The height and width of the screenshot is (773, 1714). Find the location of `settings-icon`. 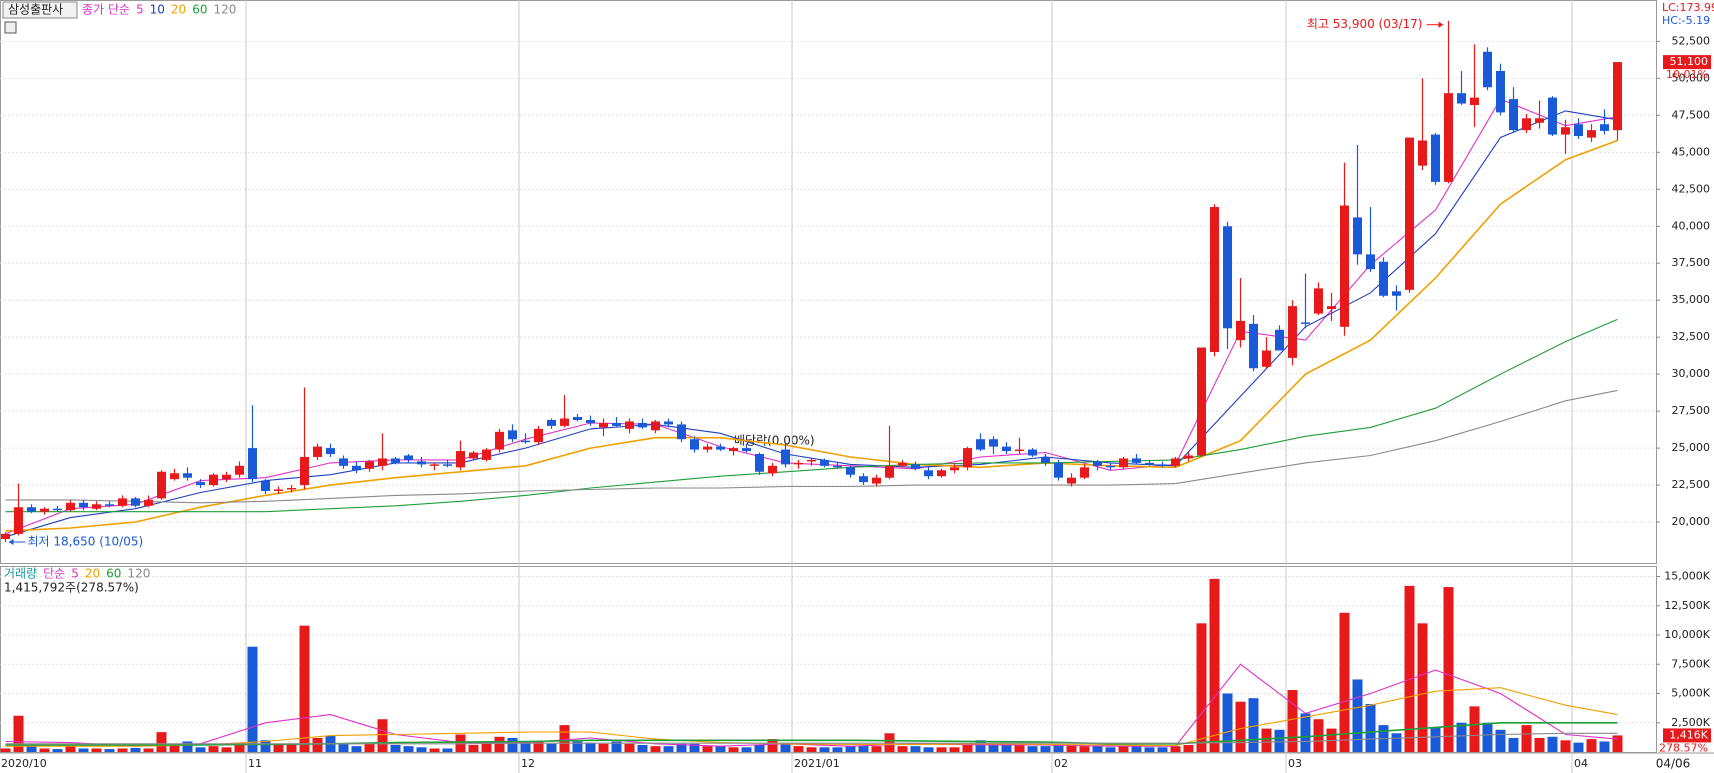

settings-icon is located at coordinates (10, 27).